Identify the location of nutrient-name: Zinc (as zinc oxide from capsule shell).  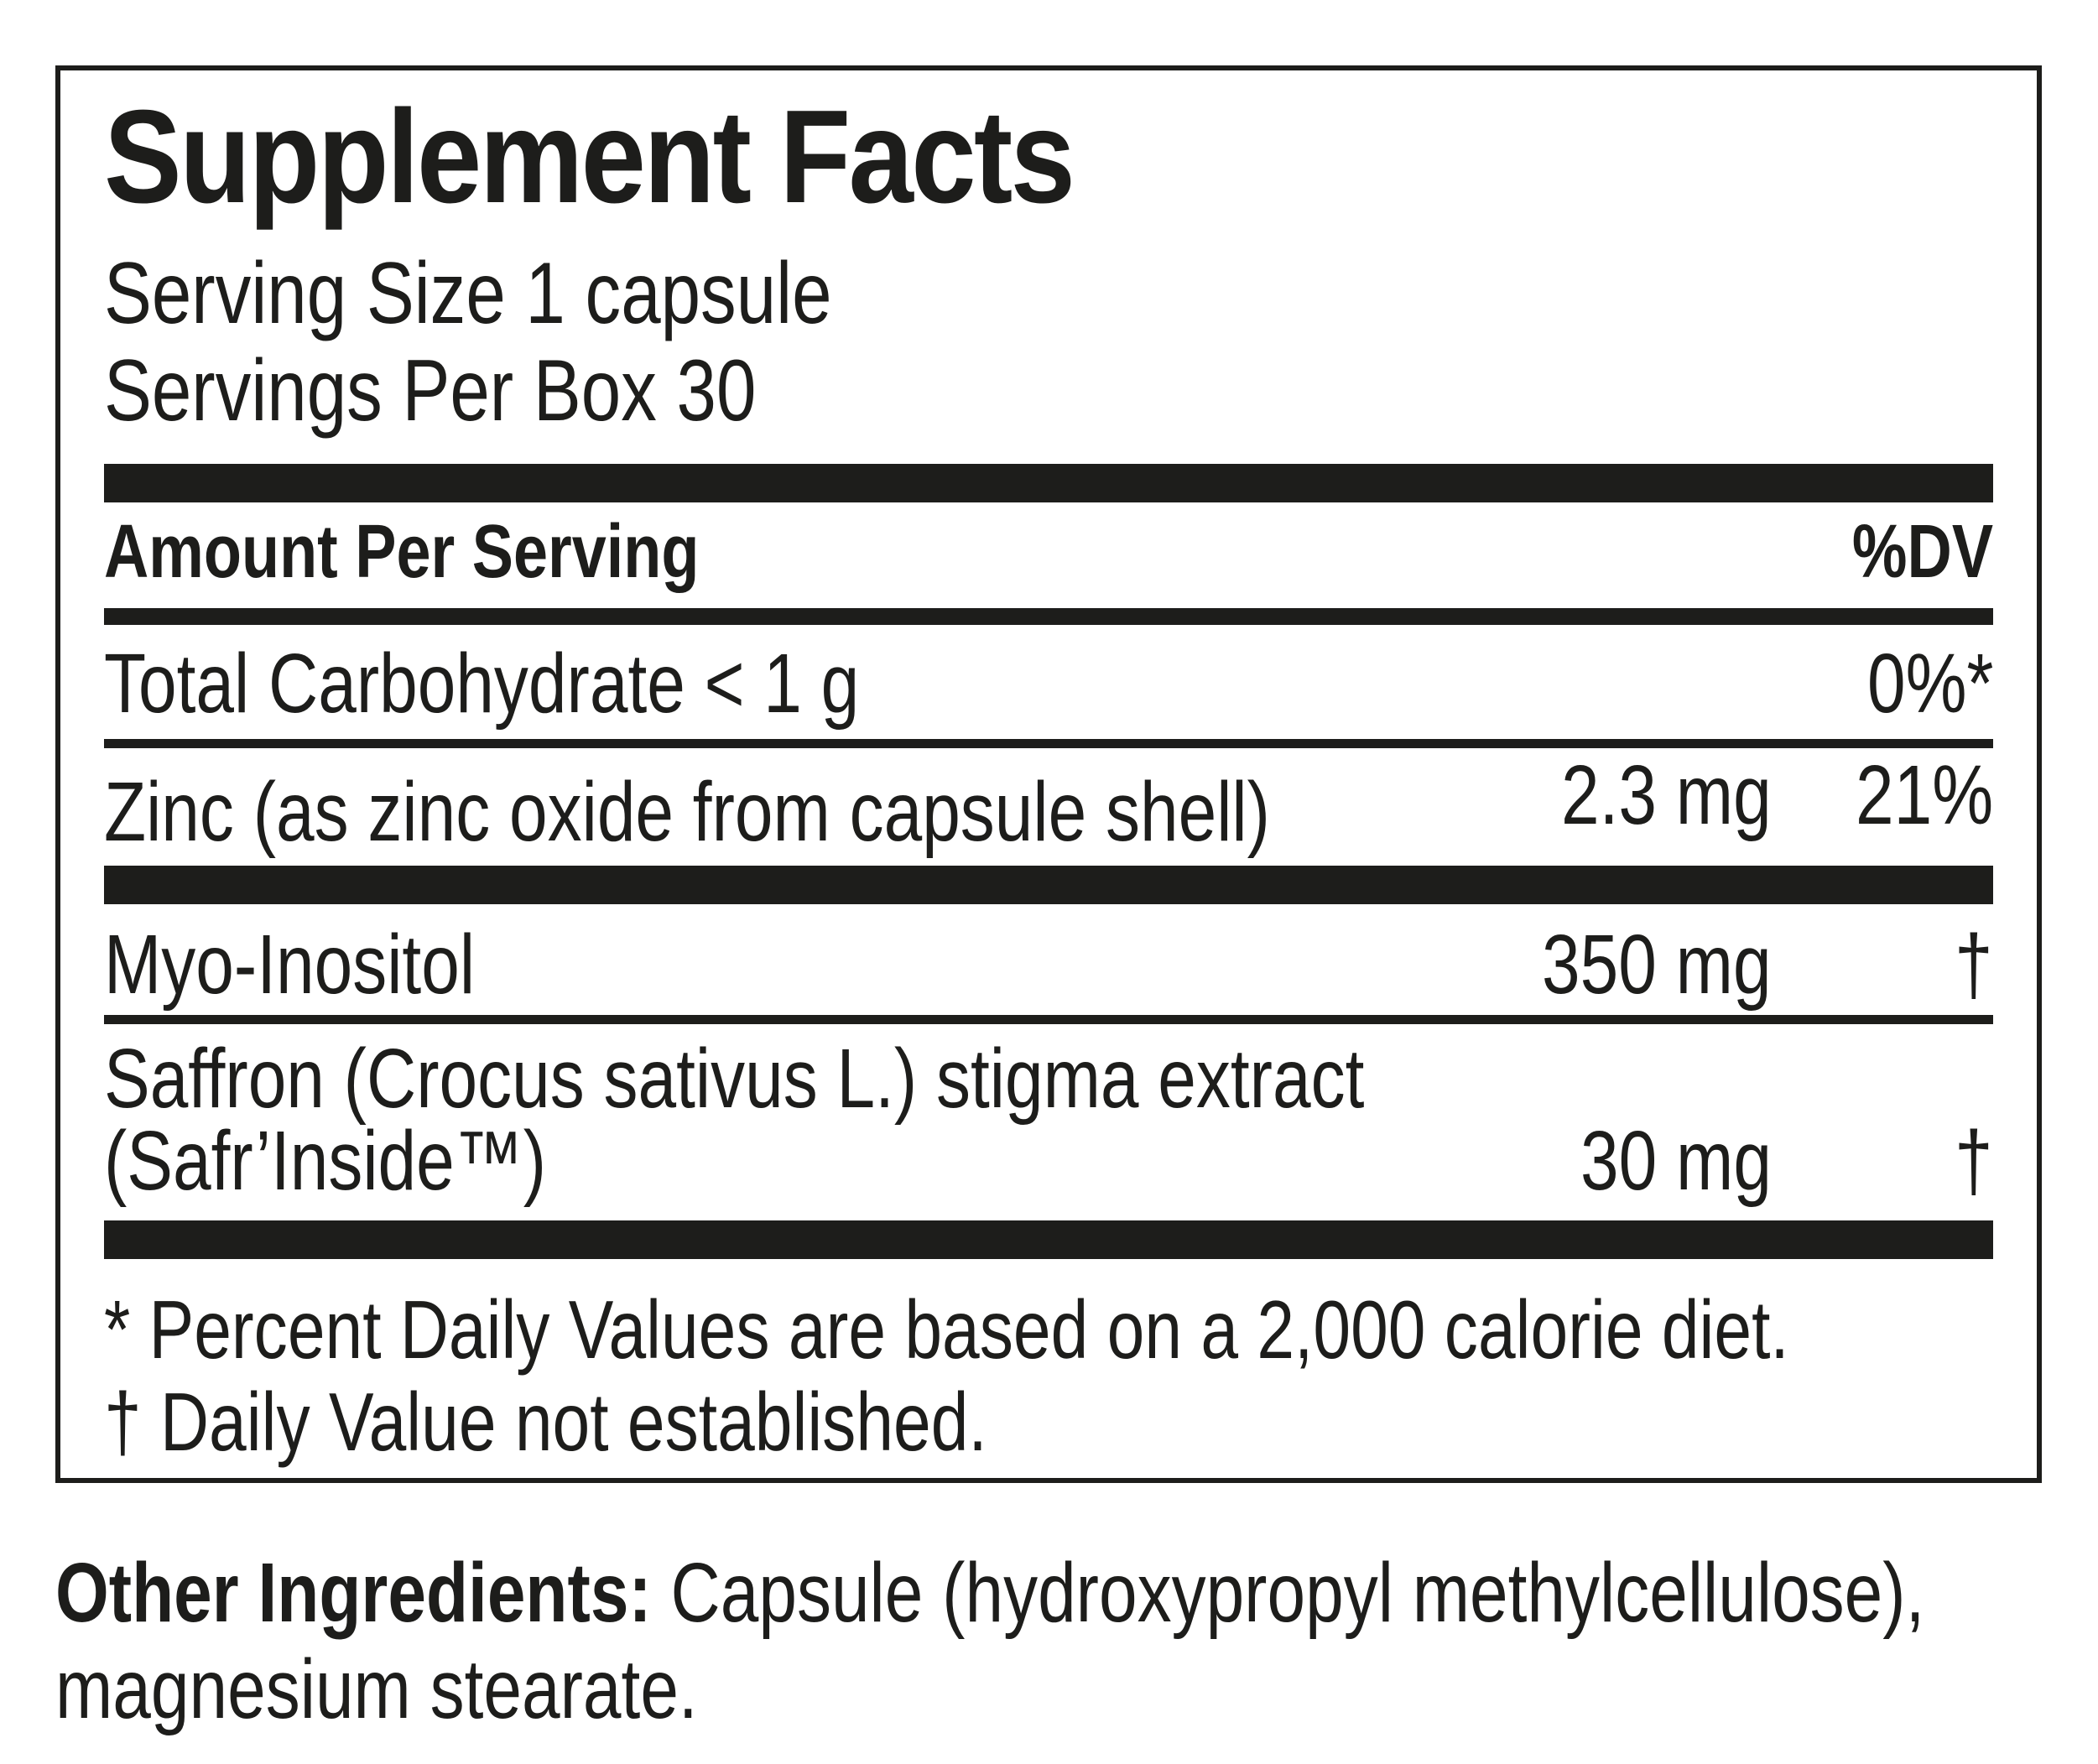
(687, 811).